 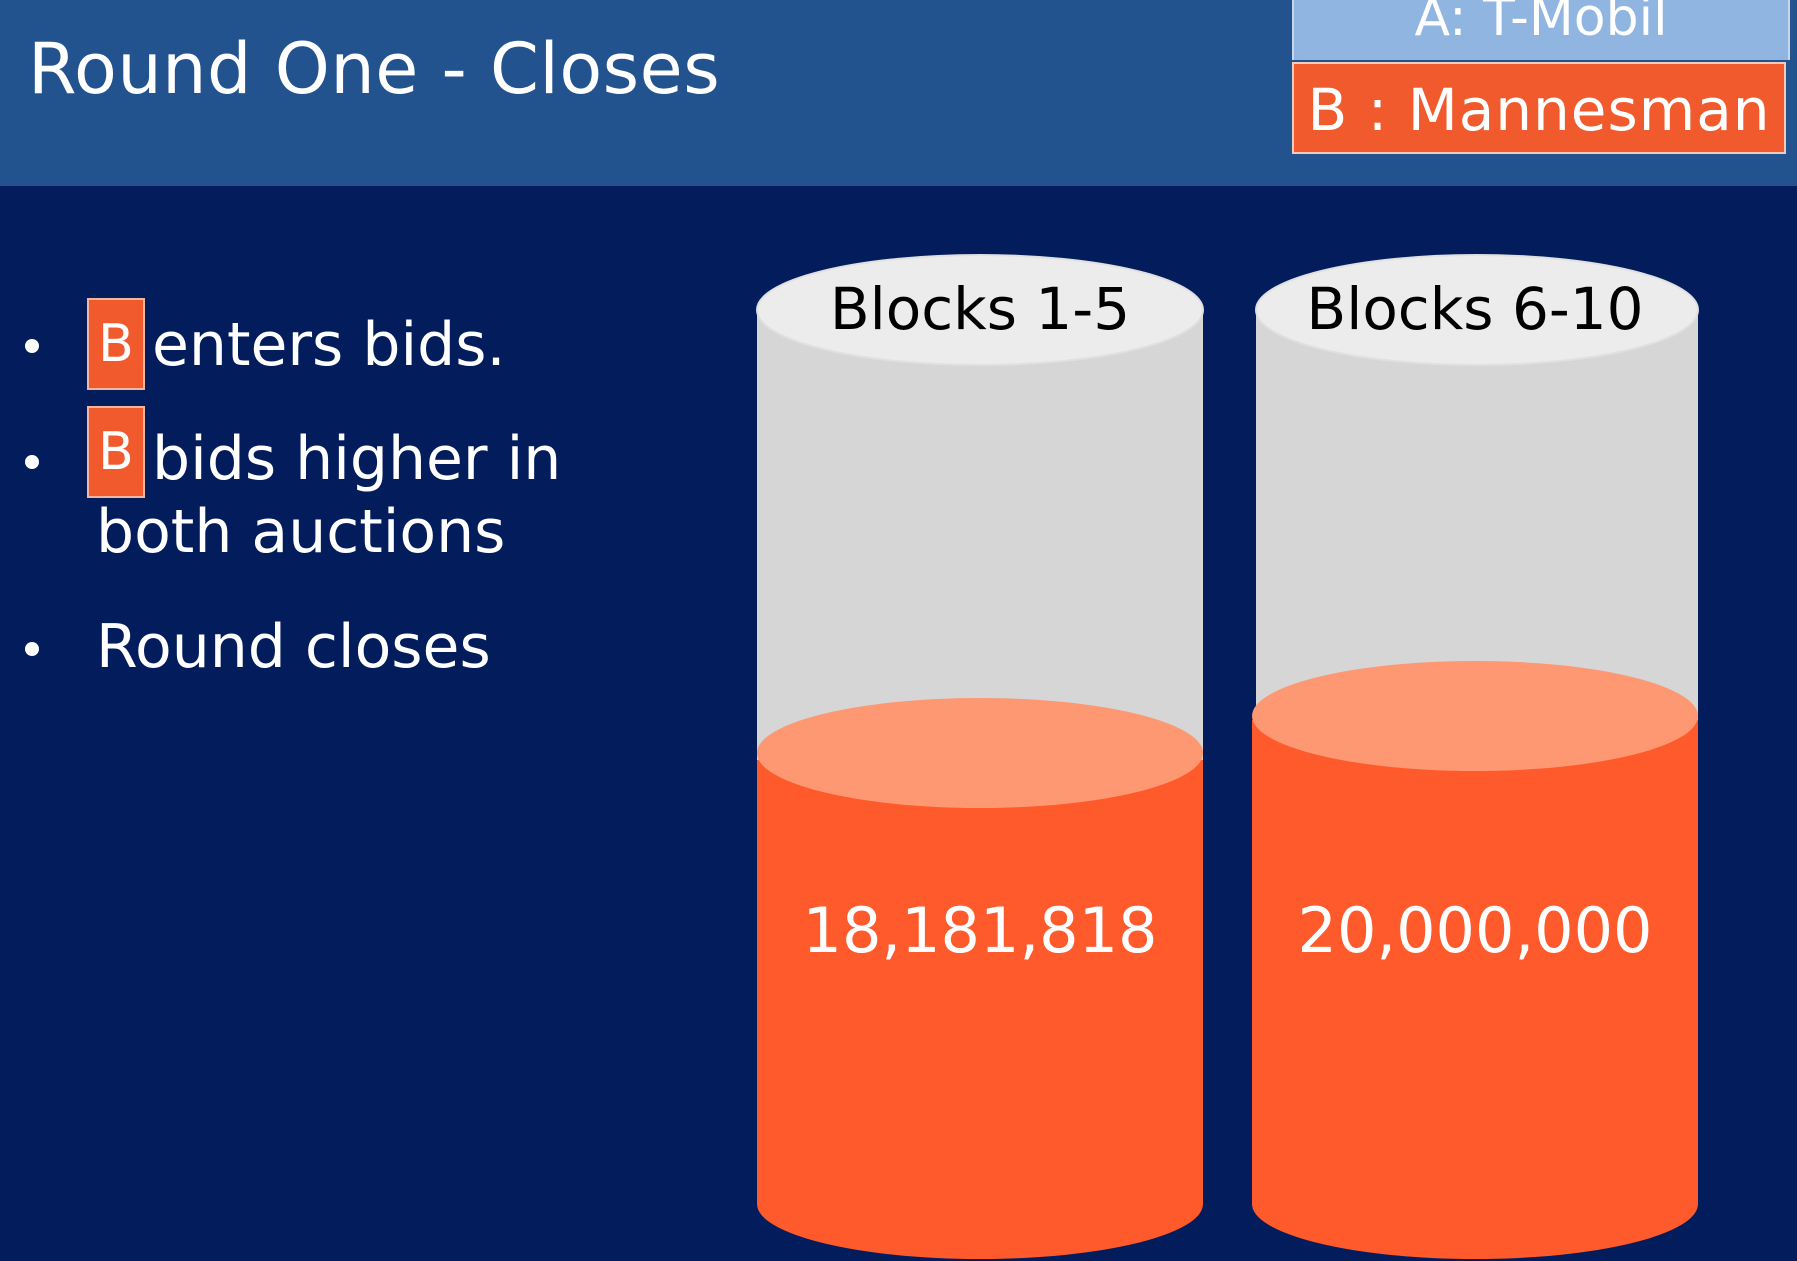 What do you see at coordinates (374, 69) in the screenshot?
I see `slide-title: Round One - Closes` at bounding box center [374, 69].